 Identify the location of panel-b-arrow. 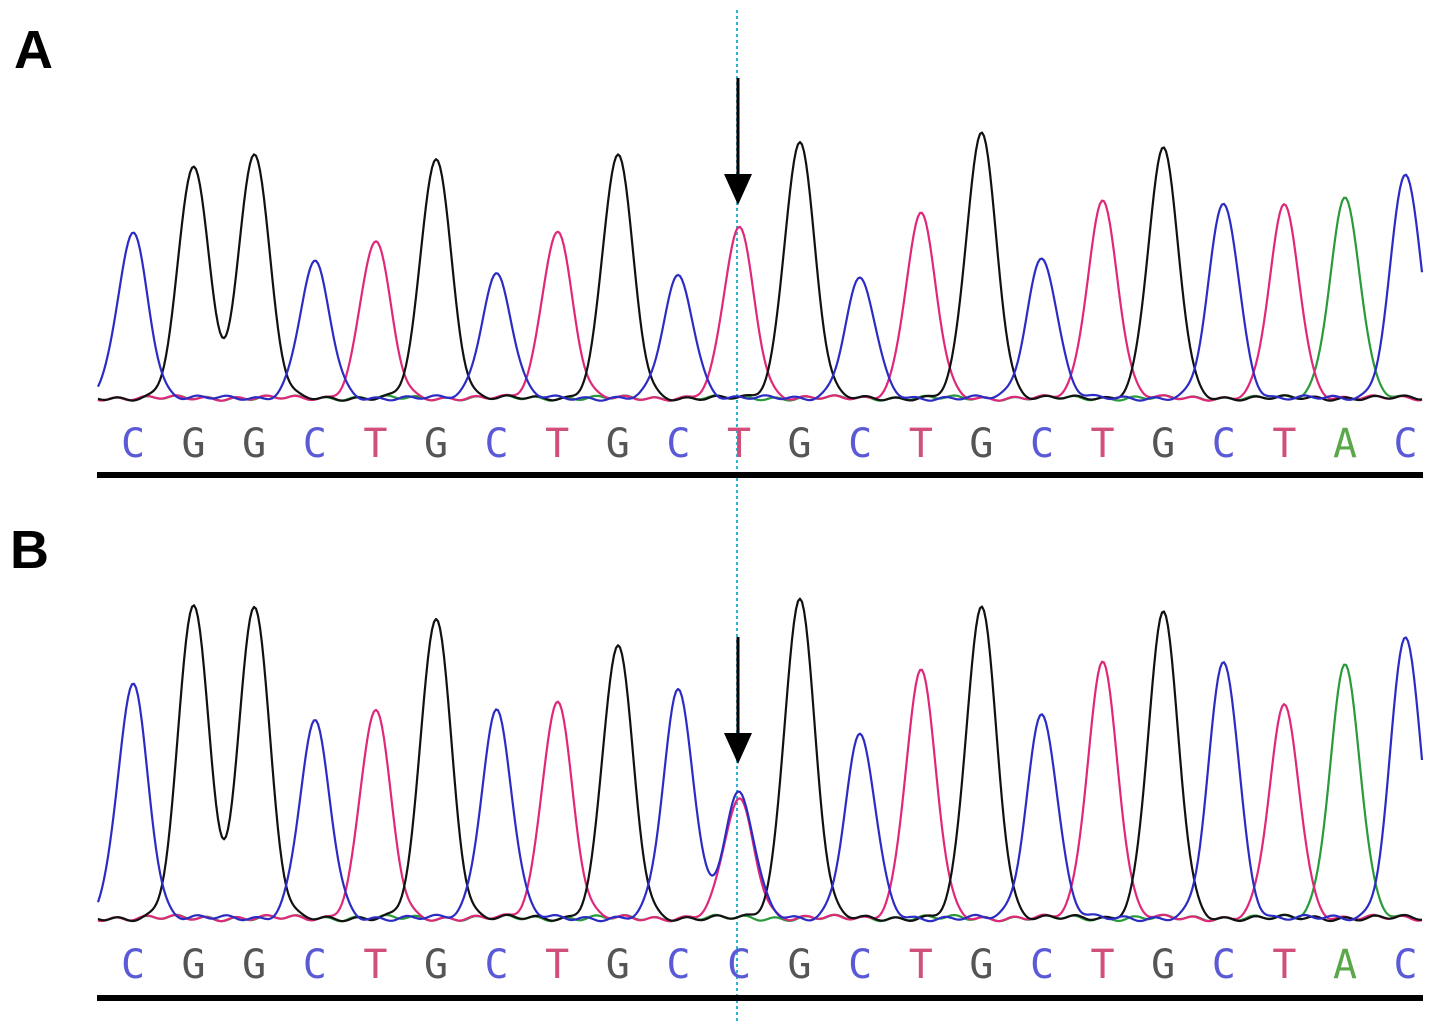
(738, 700).